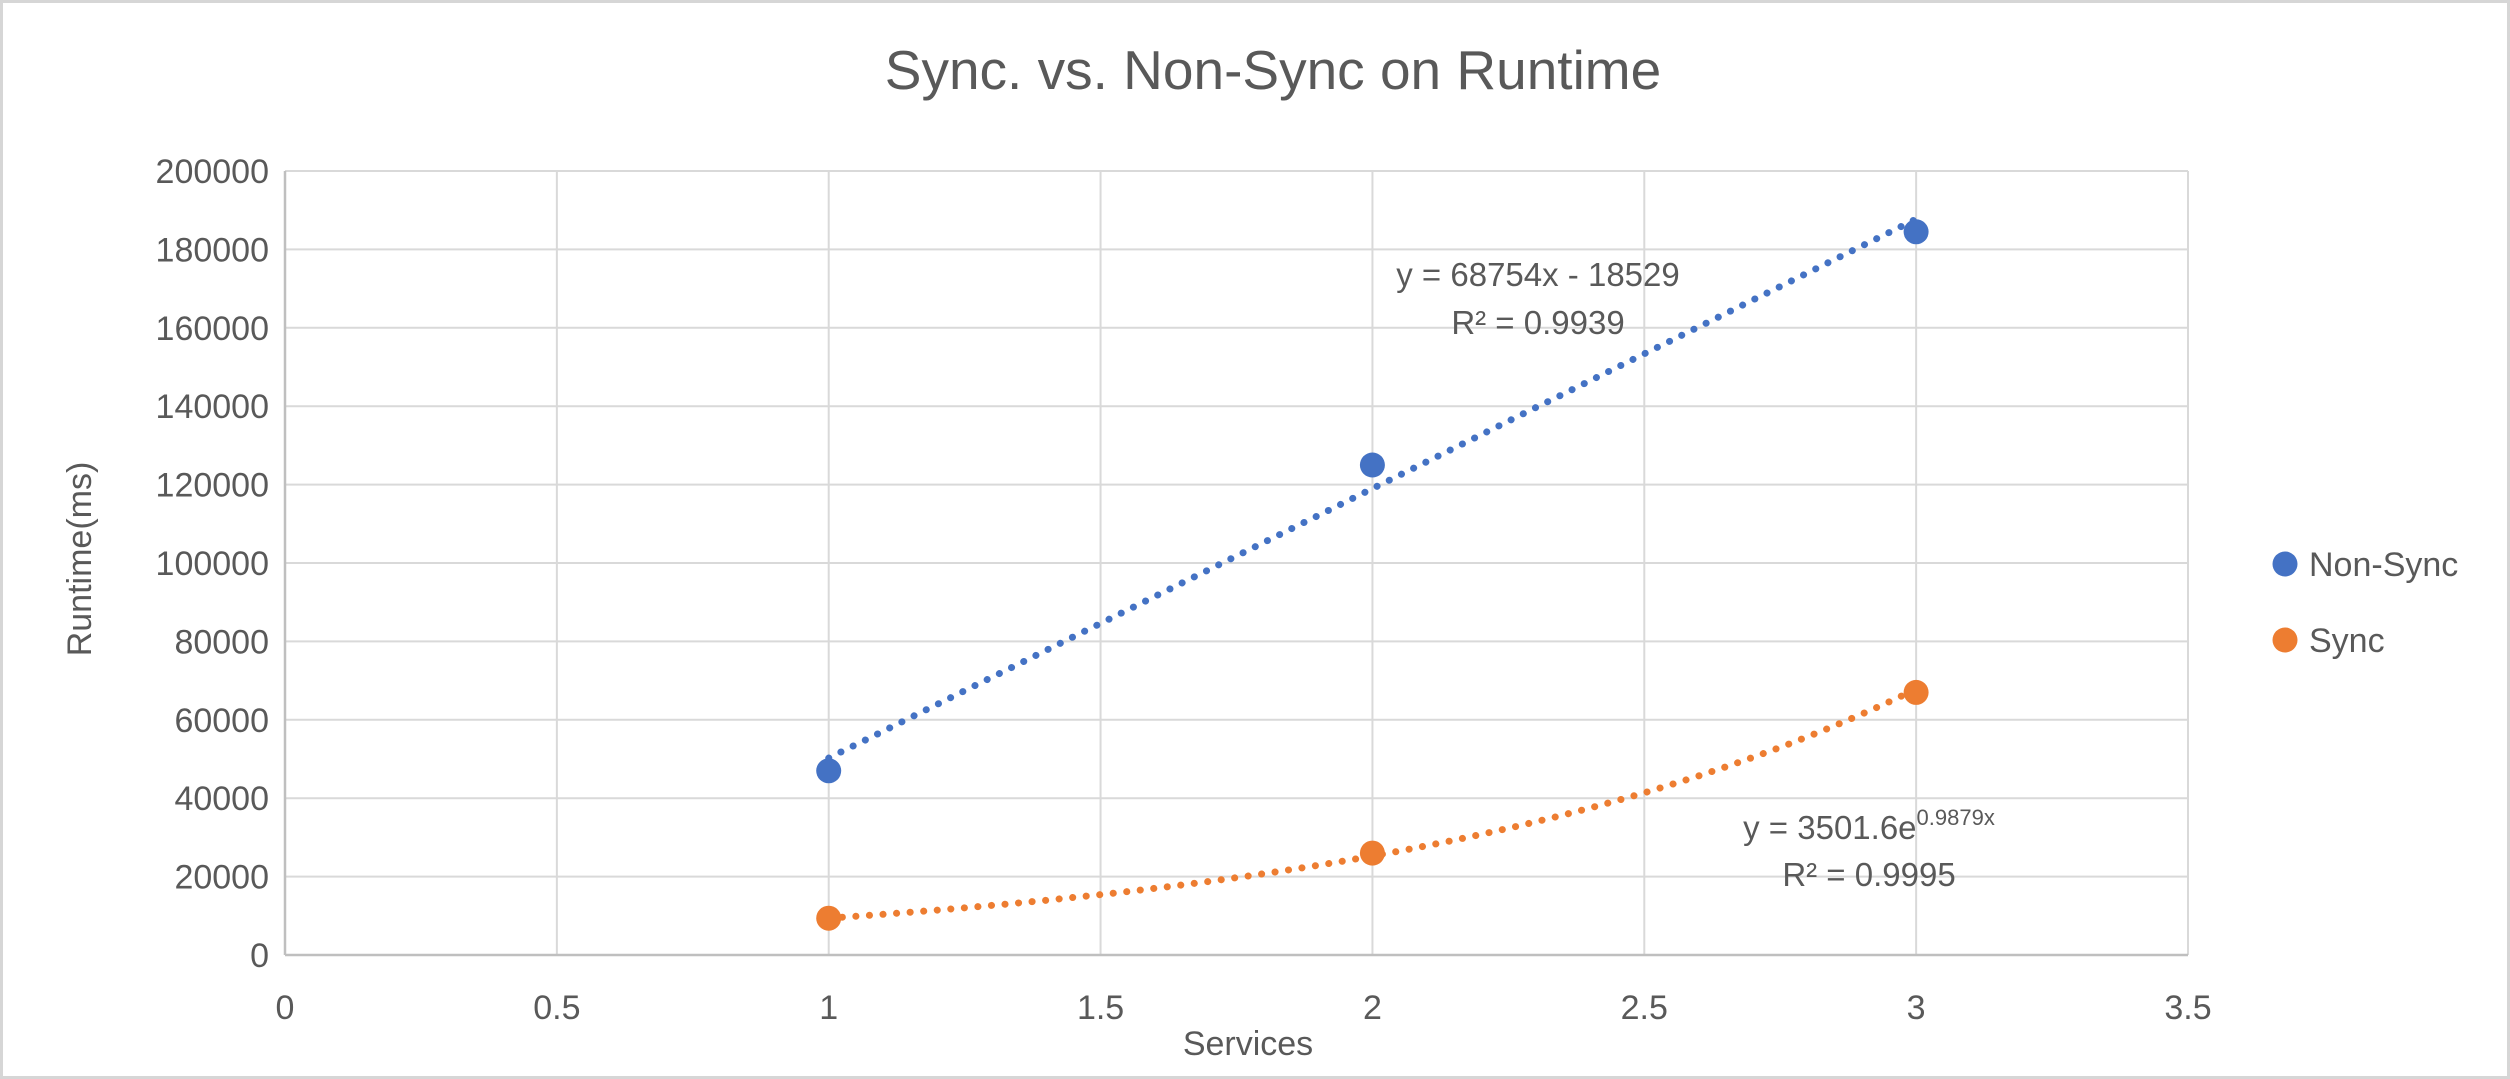  What do you see at coordinates (2383, 565) in the screenshot?
I see `legend-label-non-sync: Non-Sync` at bounding box center [2383, 565].